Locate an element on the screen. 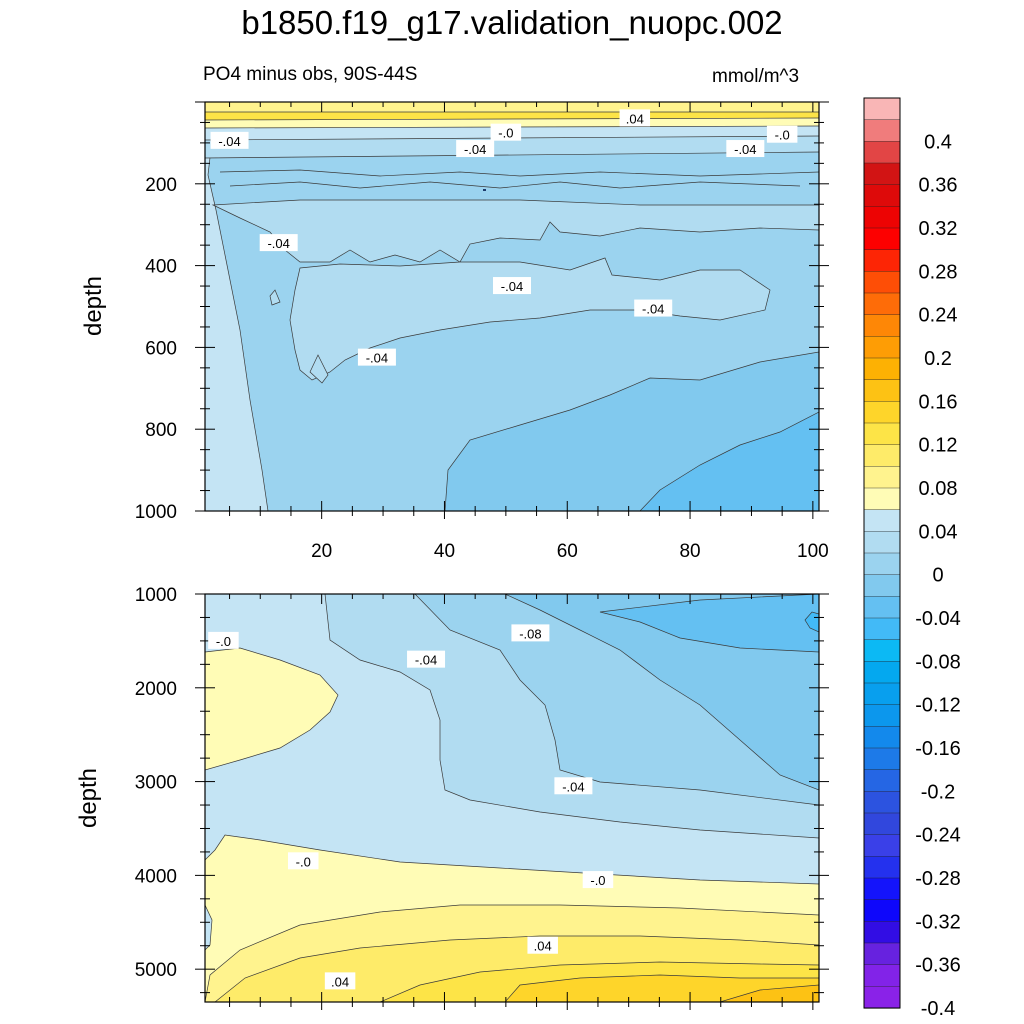  colorbar-label: 0 is located at coordinates (937, 576).